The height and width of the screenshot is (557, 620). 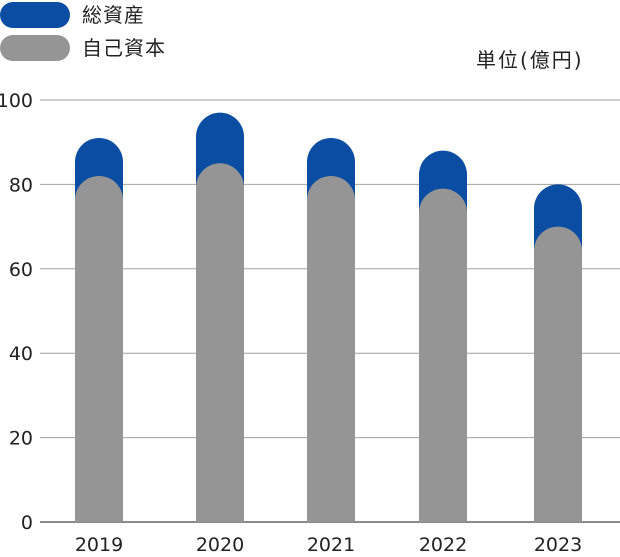 I want to click on bar-equity-2019, so click(x=99, y=348).